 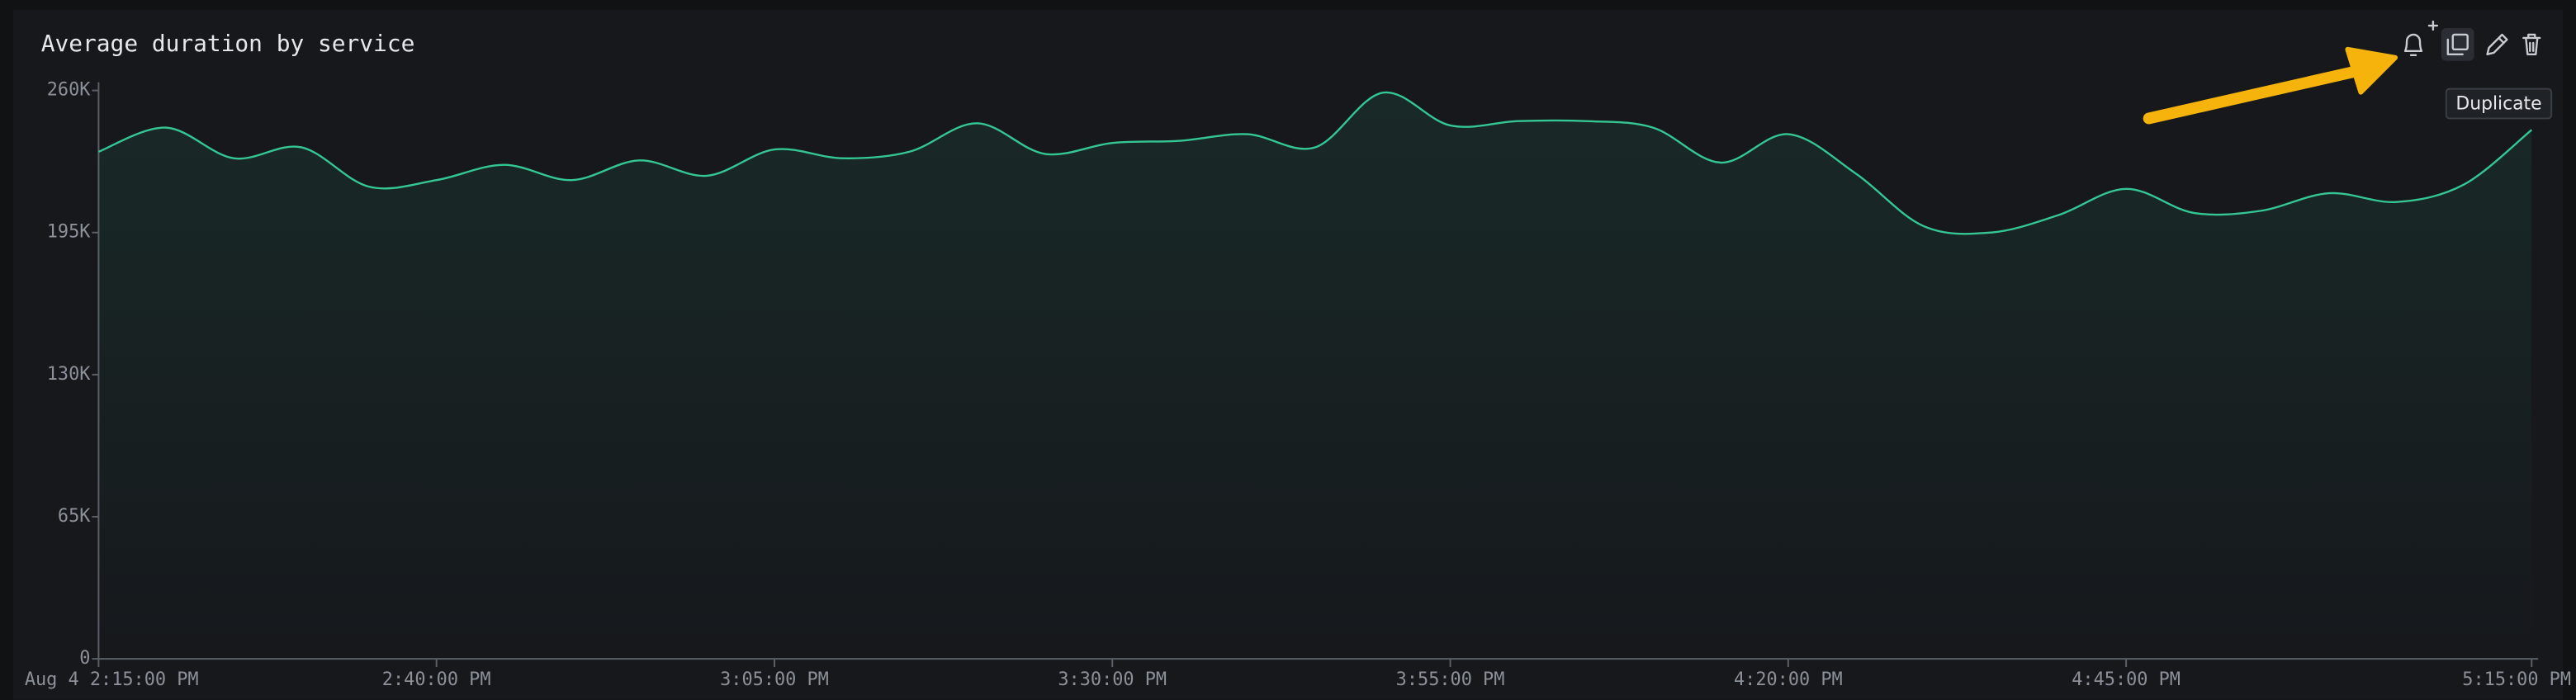 I want to click on x-tick-label: 5:15:00 PM, so click(x=2516, y=679).